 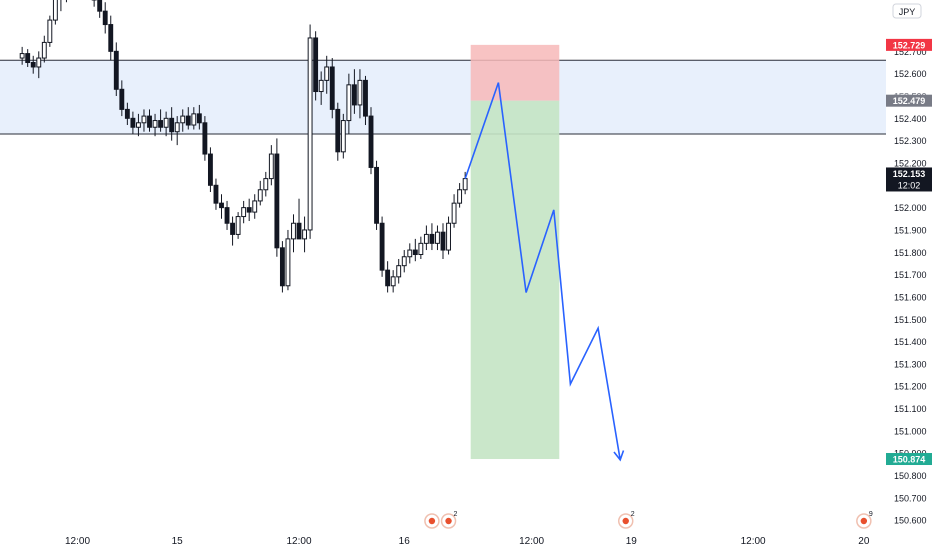 What do you see at coordinates (909, 44) in the screenshot?
I see `stop-price-badge: 152.729` at bounding box center [909, 44].